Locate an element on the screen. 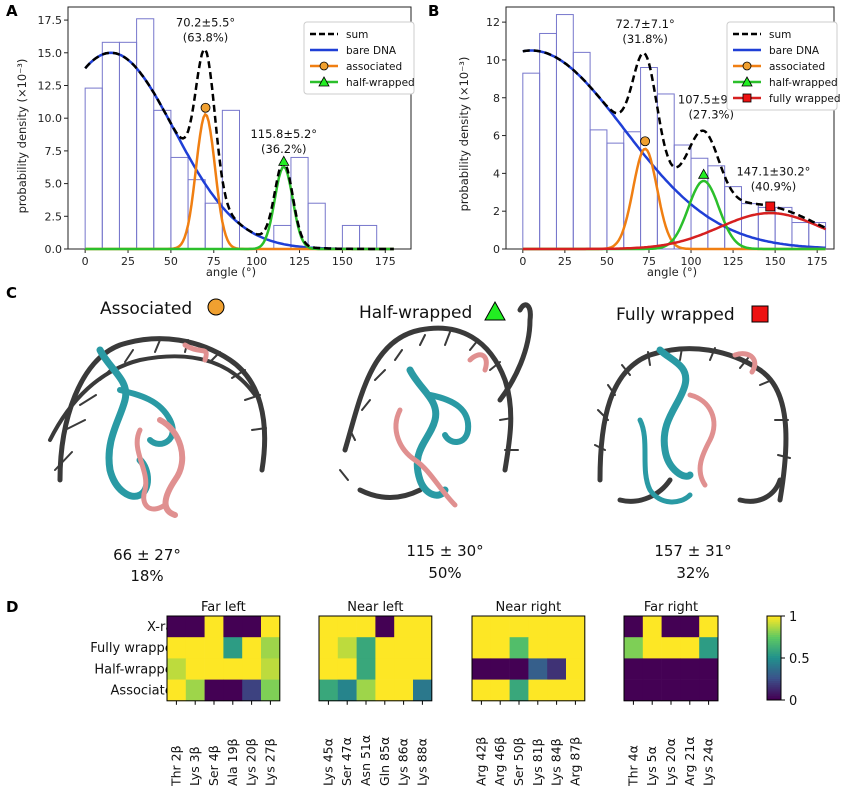  x-tick-label: 75 is located at coordinates (649, 261).